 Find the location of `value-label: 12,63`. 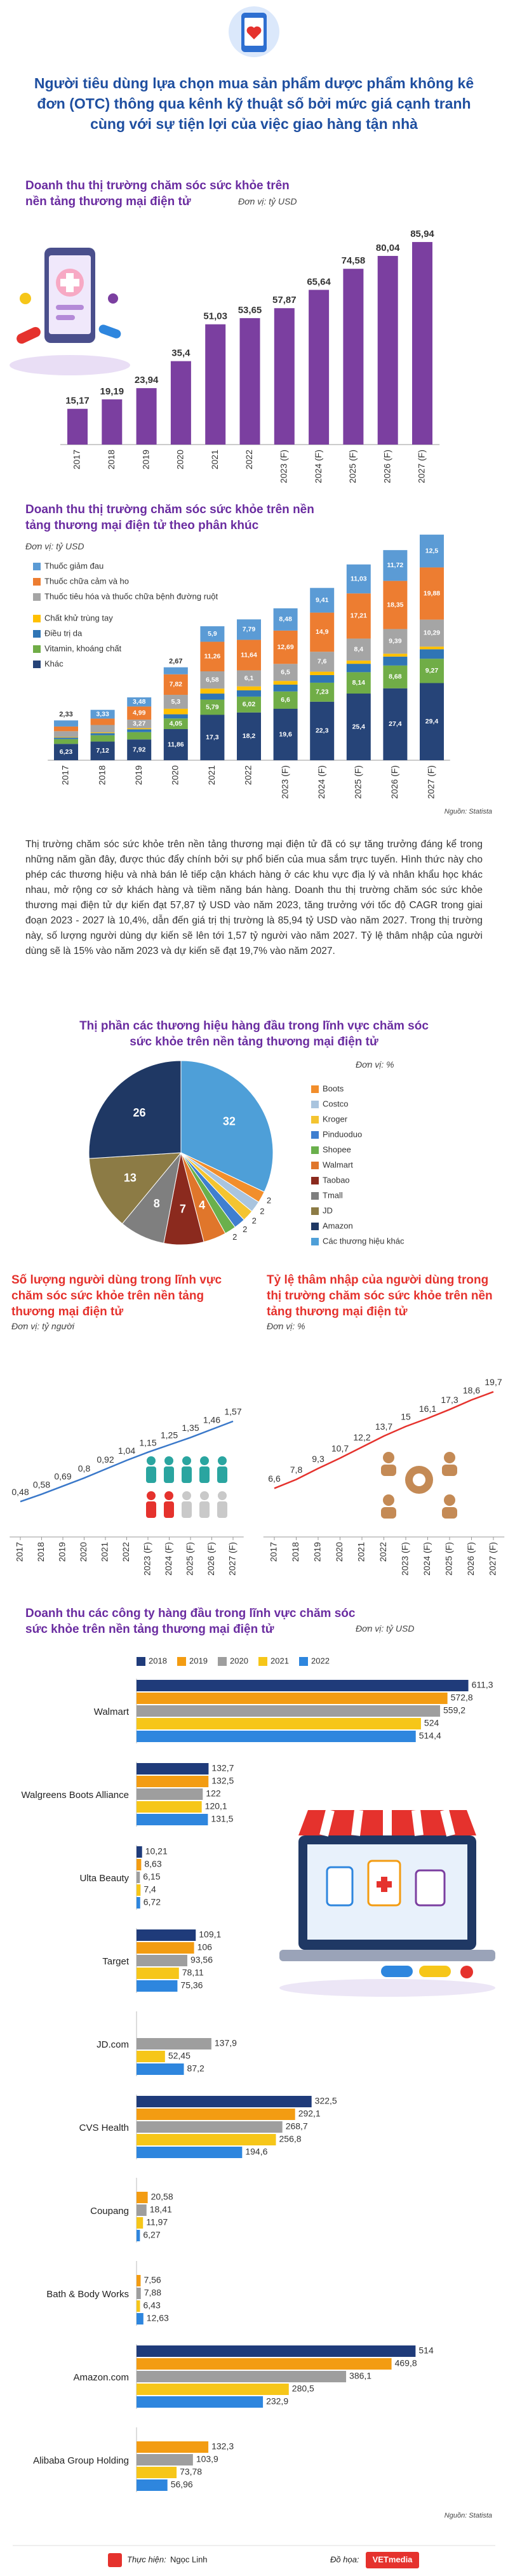

value-label: 12,63 is located at coordinates (158, 2318).